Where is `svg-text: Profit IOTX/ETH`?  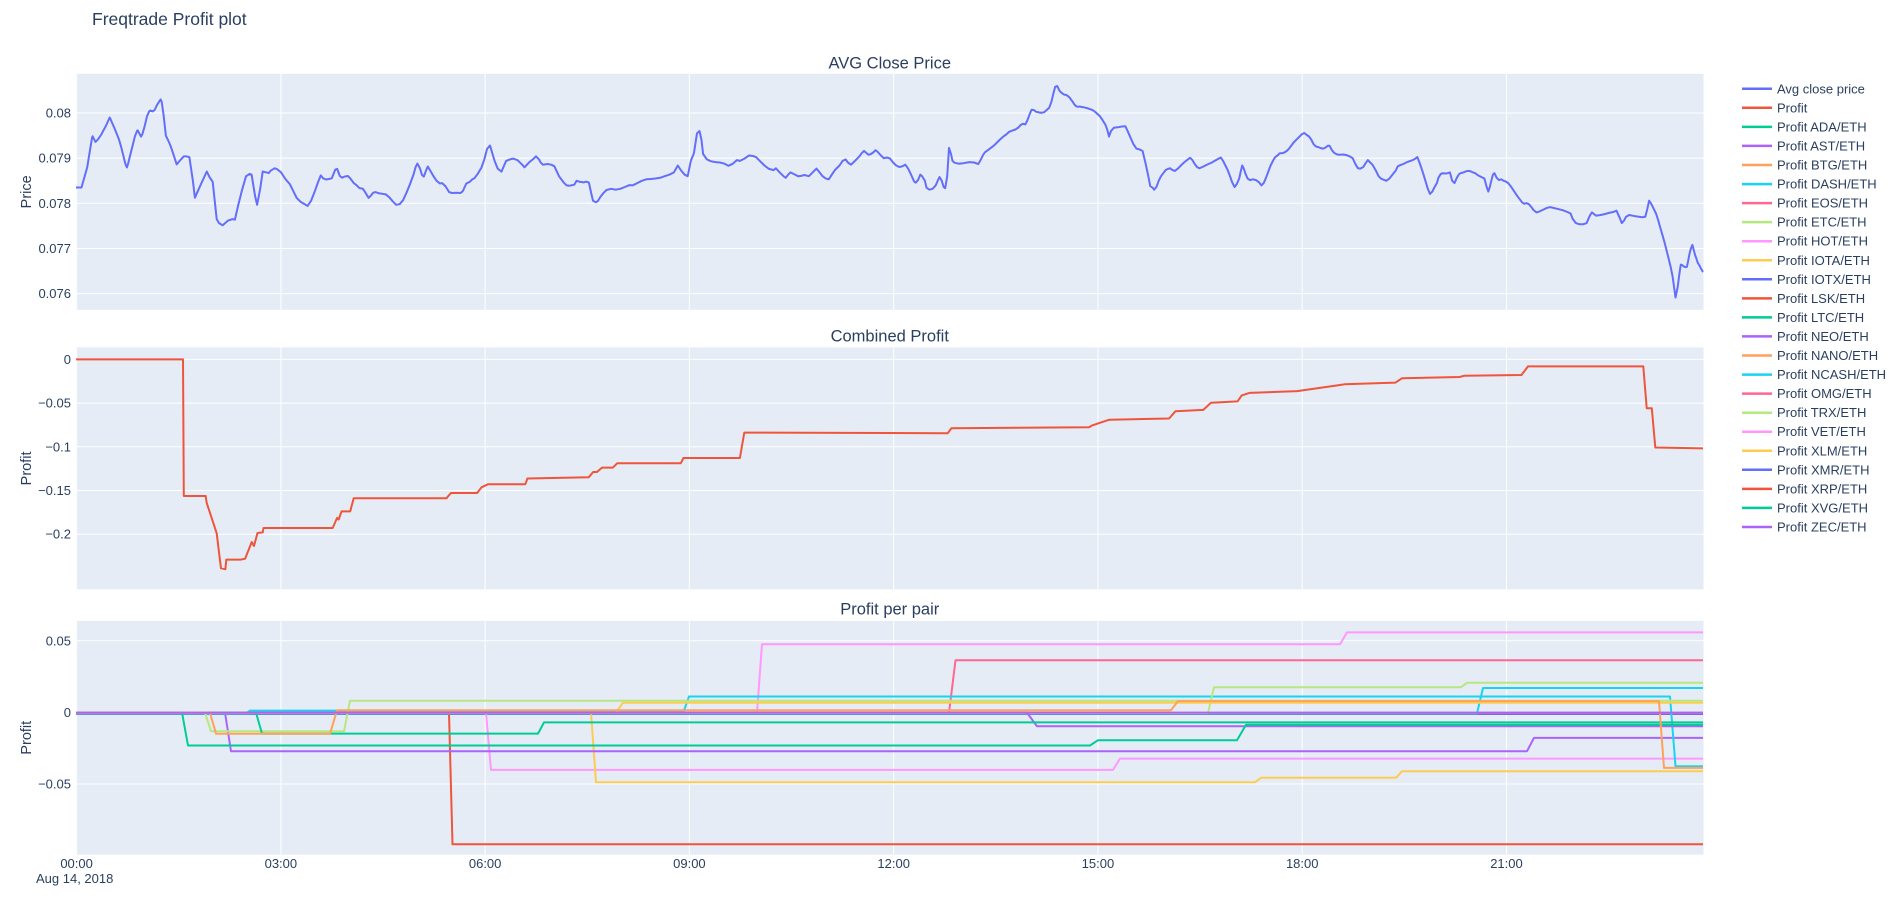
svg-text: Profit IOTX/ETH is located at coordinates (1824, 279).